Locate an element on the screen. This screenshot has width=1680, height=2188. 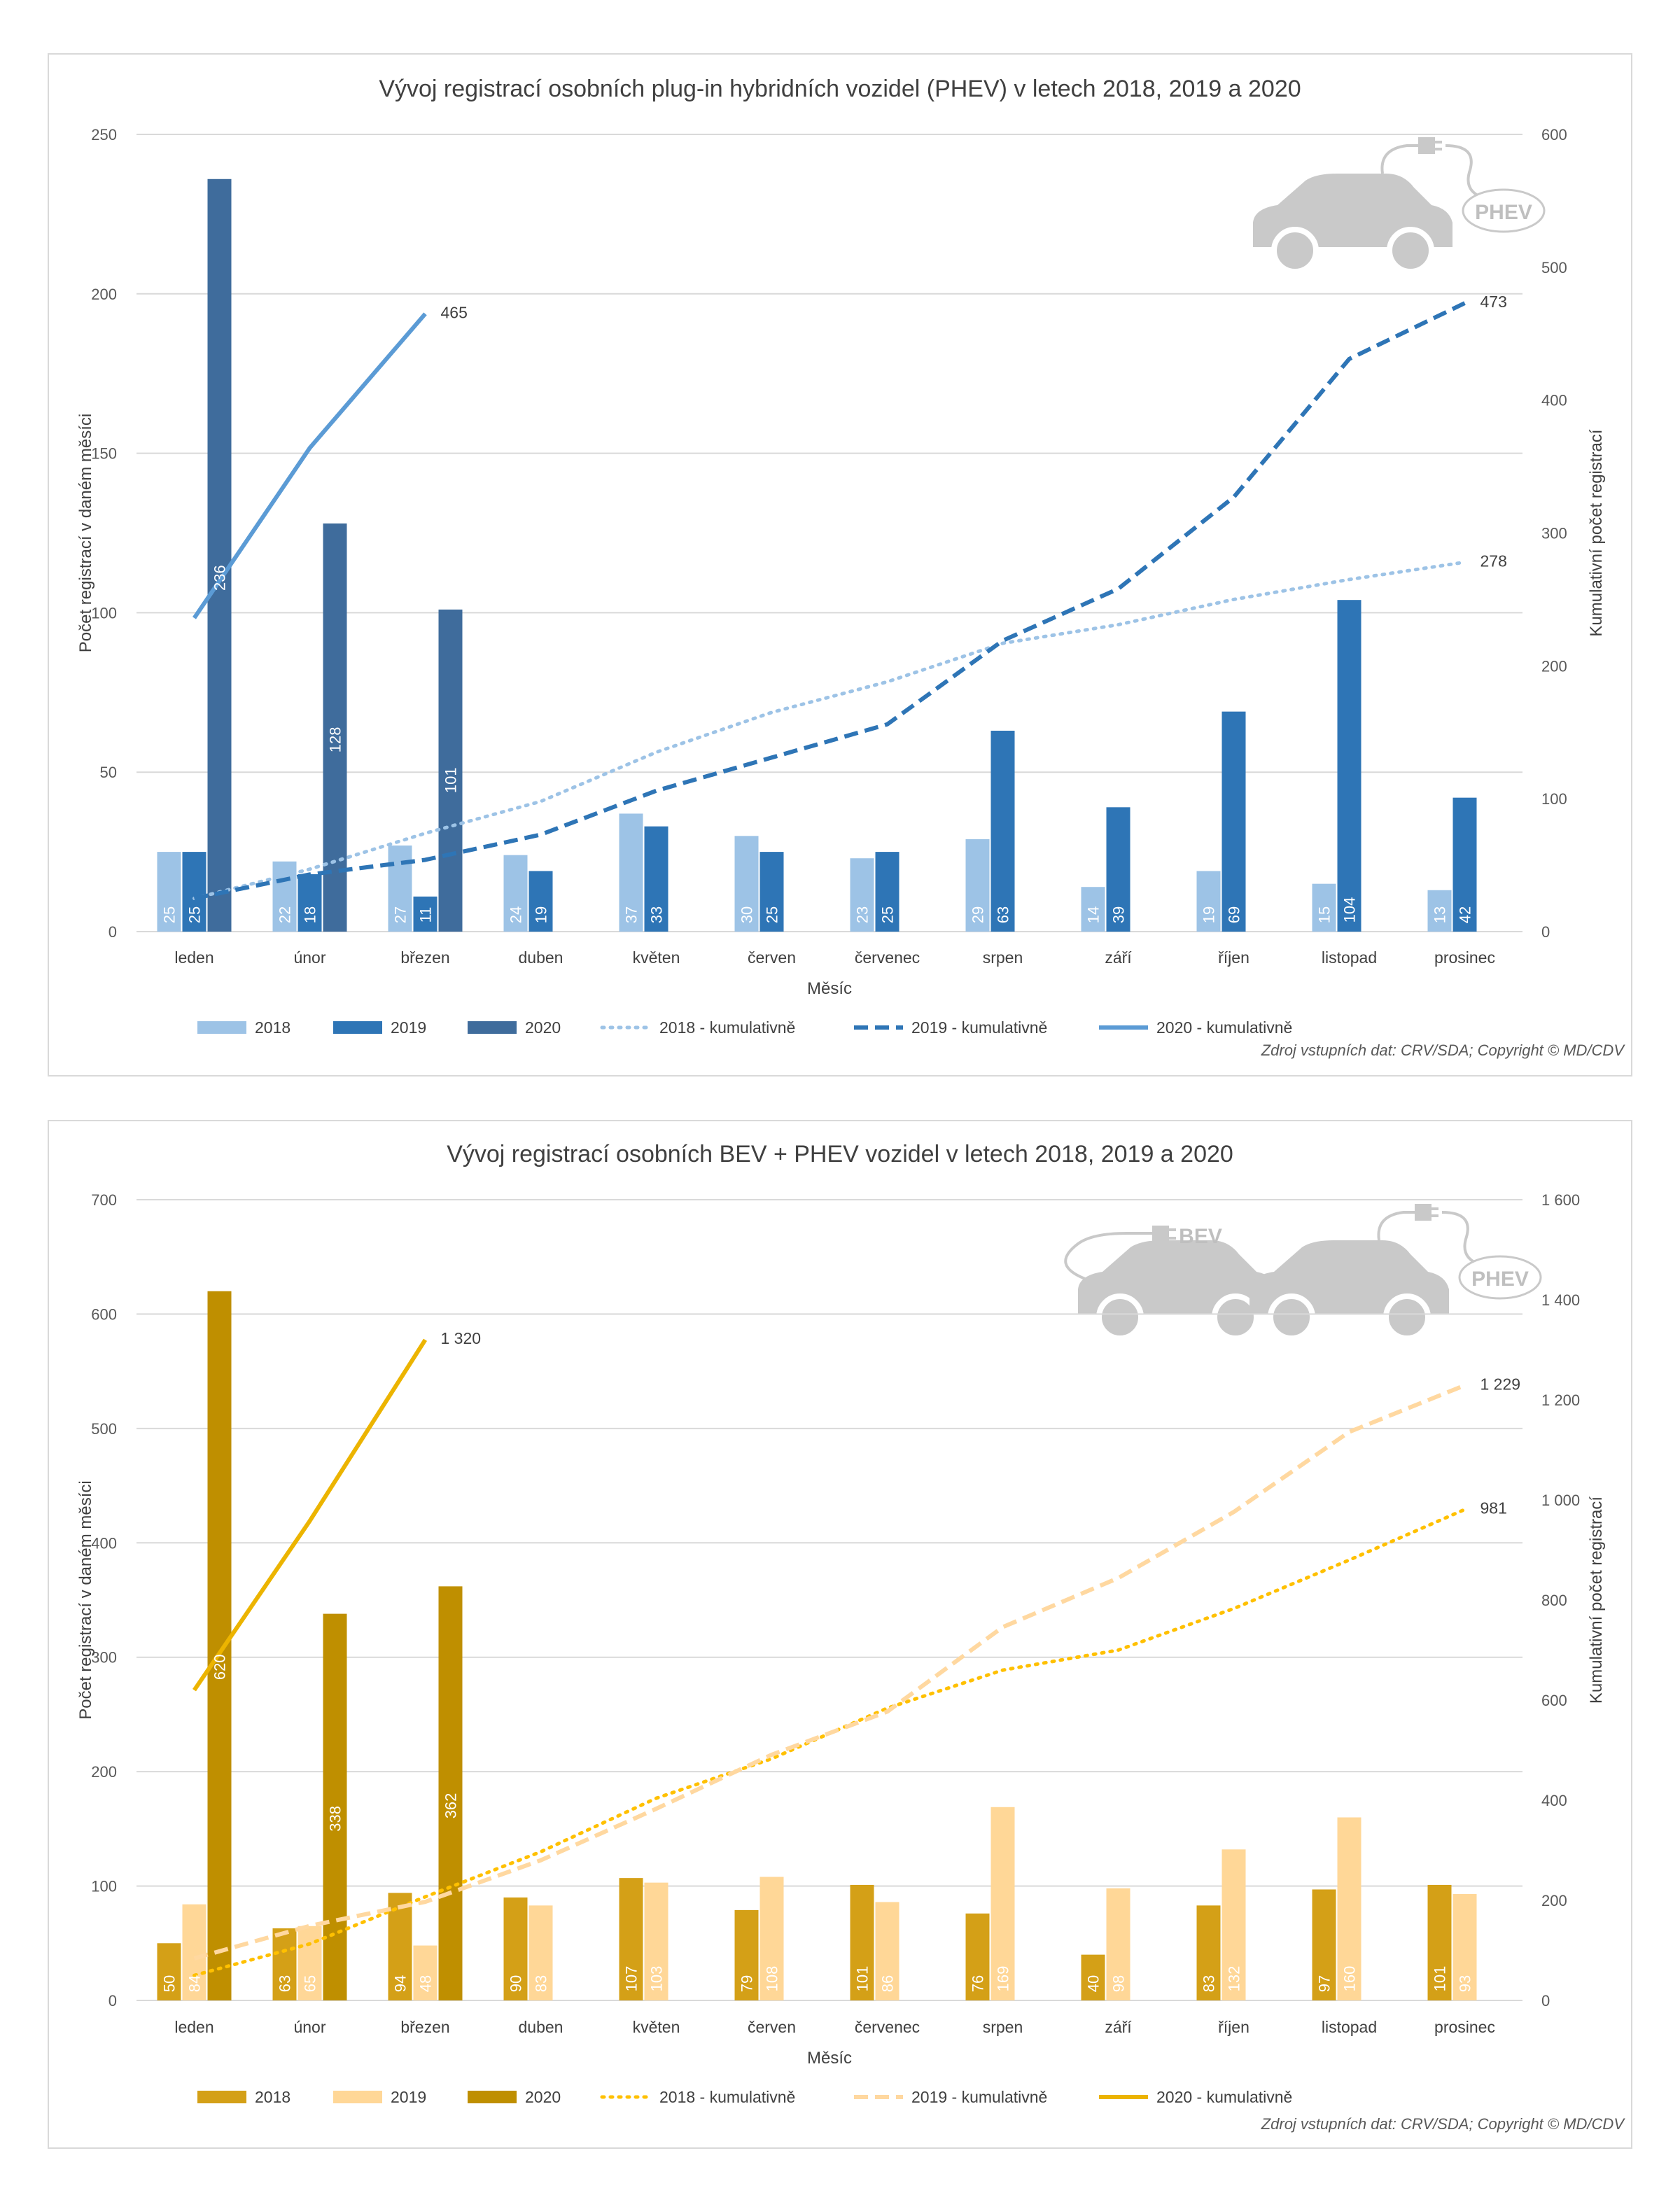
x-tick-label: leden is located at coordinates (194, 2027).